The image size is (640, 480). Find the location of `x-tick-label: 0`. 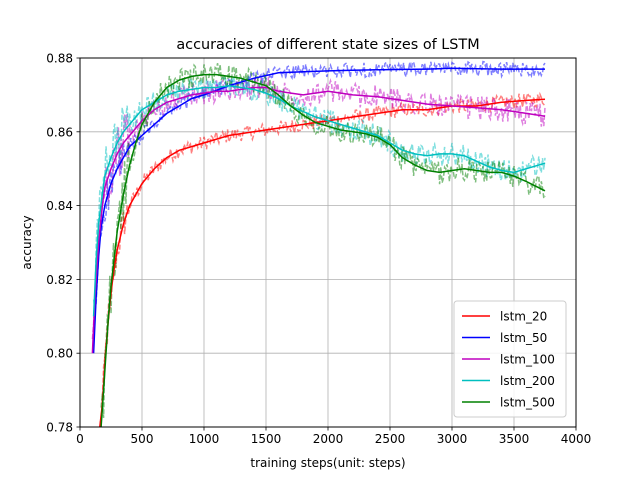

x-tick-label: 0 is located at coordinates (80, 439).